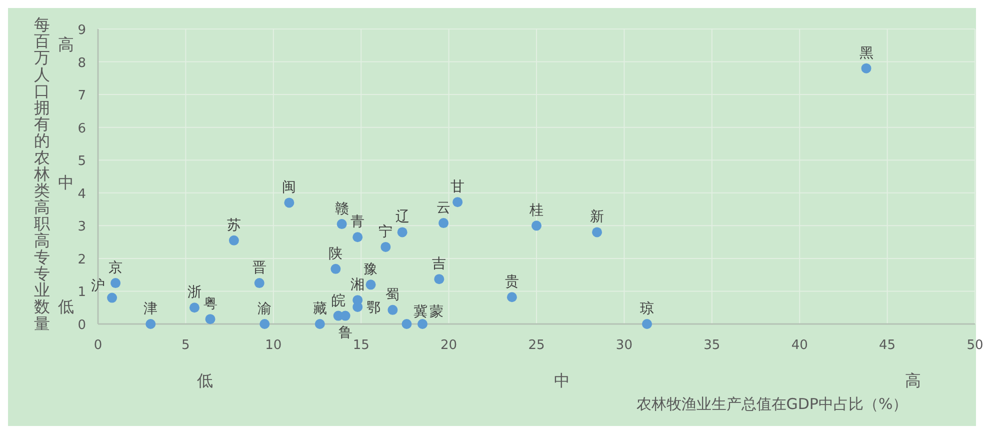  I want to click on annotation: 湘, so click(357, 285).